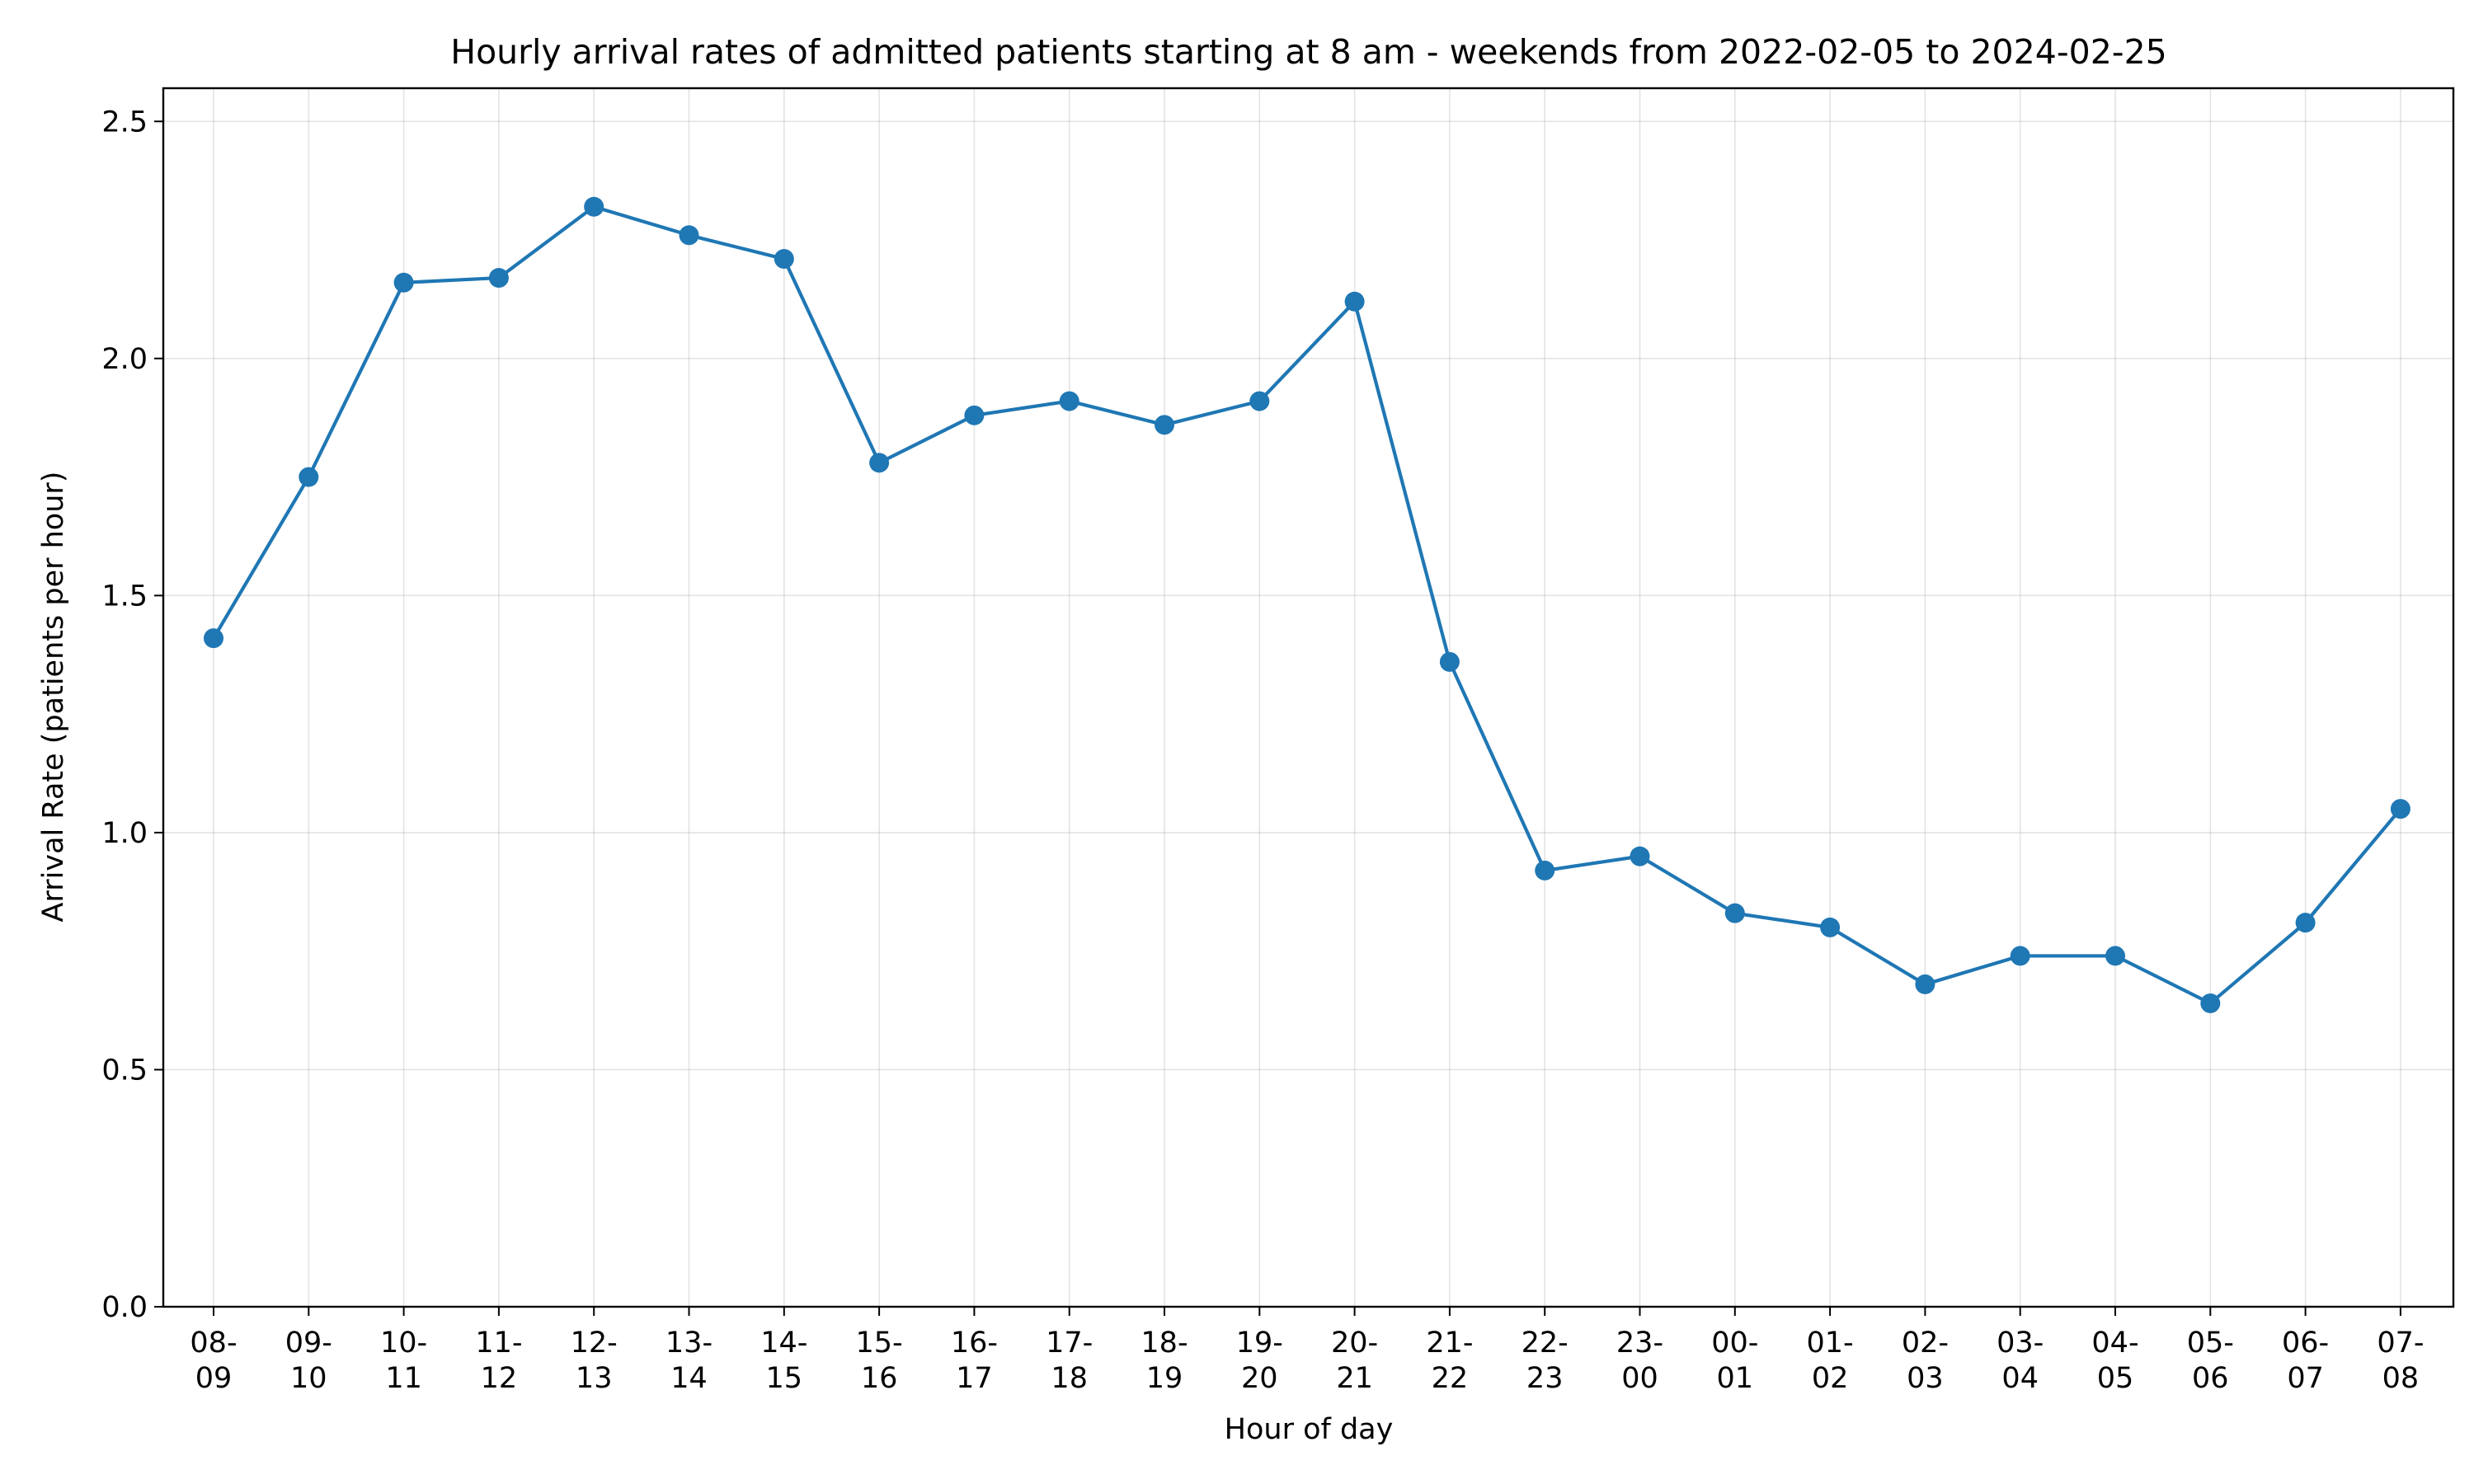 The image size is (2474, 1484). What do you see at coordinates (1735, 1378) in the screenshot?
I see `x-tick-label-end: 01` at bounding box center [1735, 1378].